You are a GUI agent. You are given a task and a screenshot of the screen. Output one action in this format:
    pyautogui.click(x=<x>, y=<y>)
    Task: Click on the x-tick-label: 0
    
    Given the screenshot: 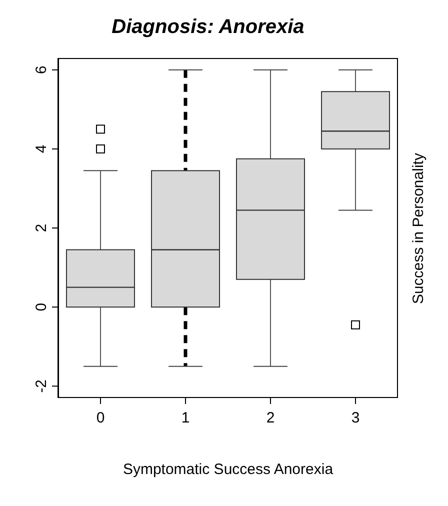 What is the action you would take?
    pyautogui.click(x=100, y=418)
    